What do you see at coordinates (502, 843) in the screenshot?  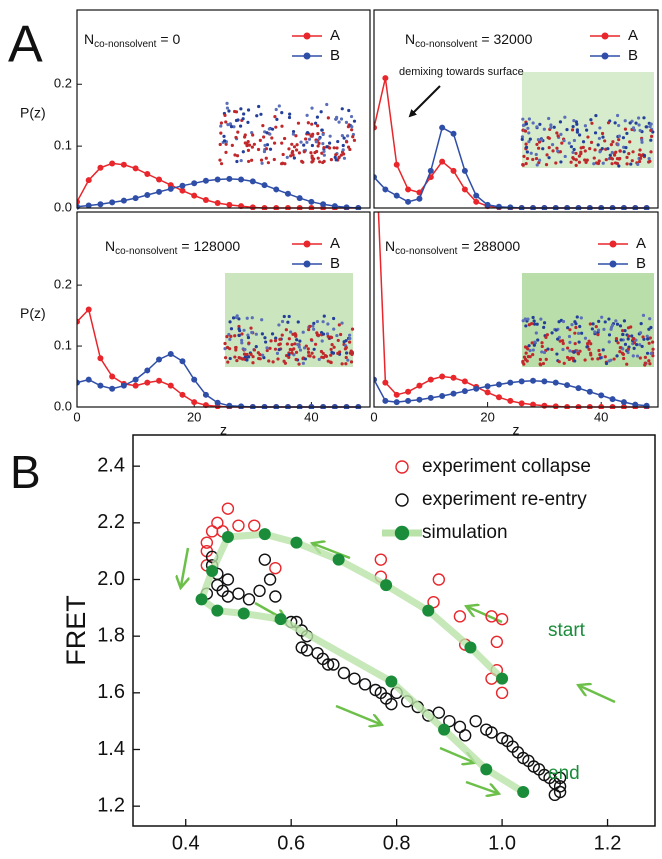 I see `x-tick-label: 1.0` at bounding box center [502, 843].